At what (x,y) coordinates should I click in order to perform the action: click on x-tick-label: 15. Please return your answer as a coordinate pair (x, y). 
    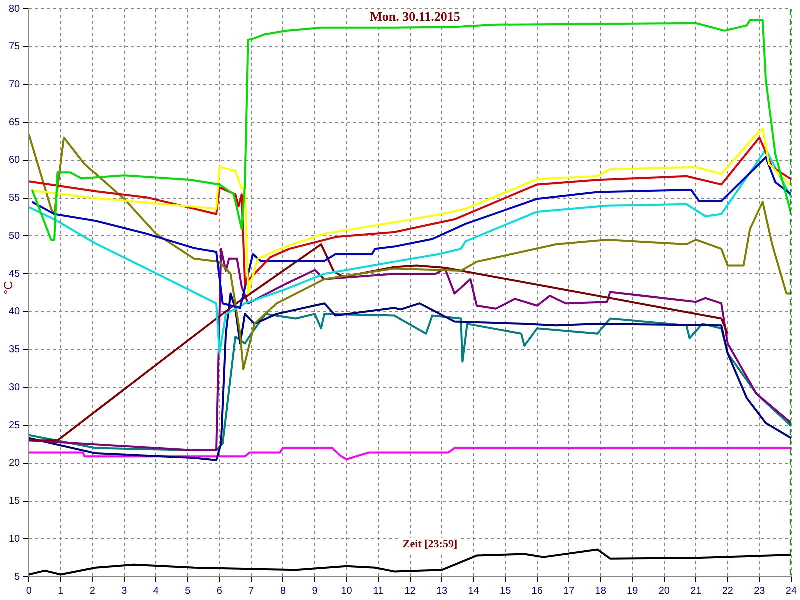
    Looking at the image, I should click on (506, 591).